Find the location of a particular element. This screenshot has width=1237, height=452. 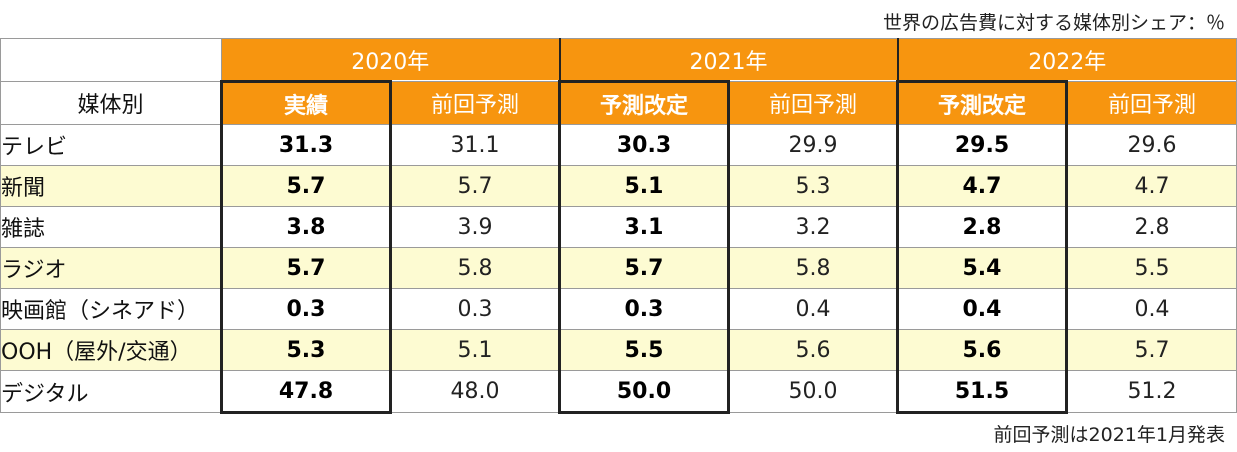

footnote: 前回予測は2021年1月発表 is located at coordinates (1109, 435).